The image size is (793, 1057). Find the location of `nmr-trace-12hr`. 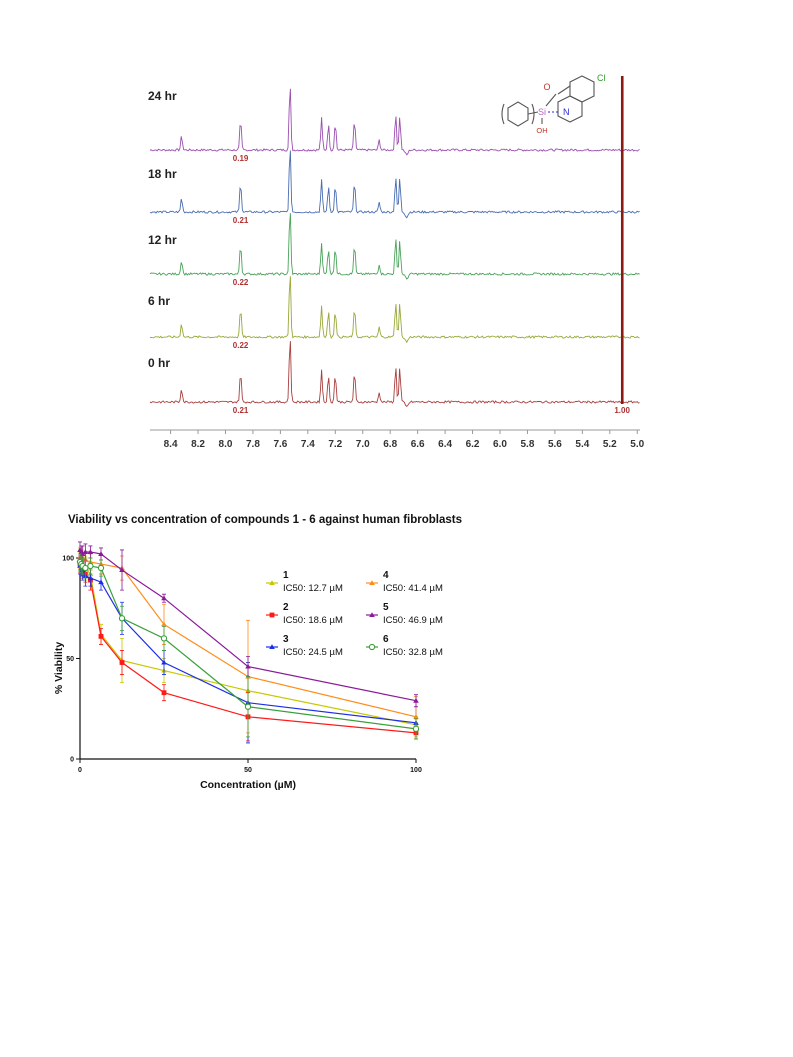

nmr-trace-12hr is located at coordinates (394, 246).